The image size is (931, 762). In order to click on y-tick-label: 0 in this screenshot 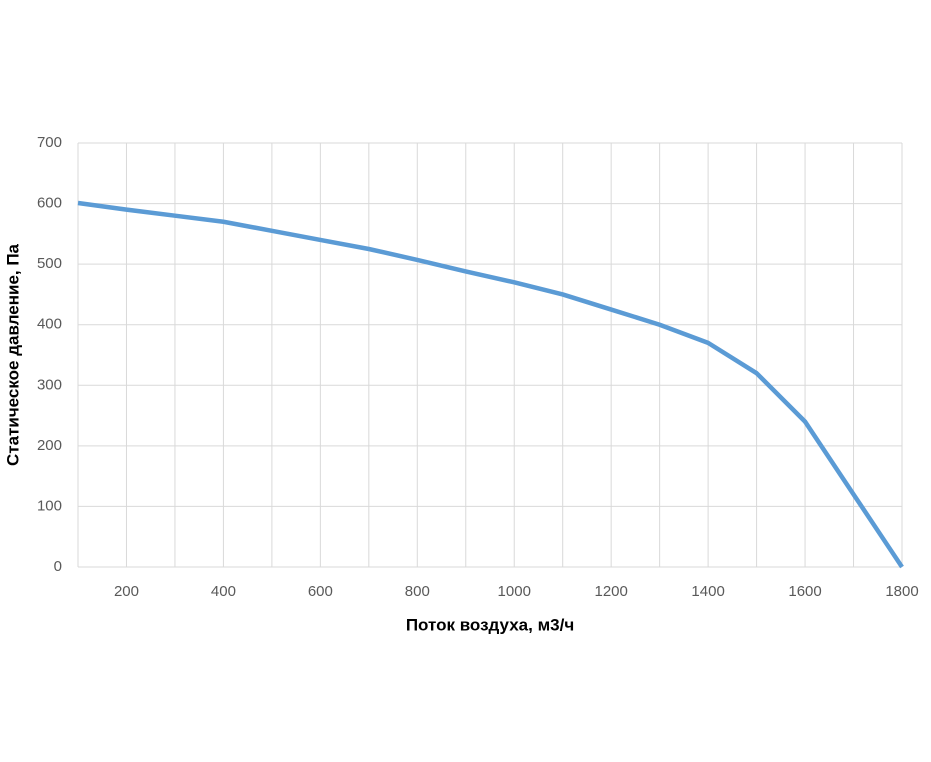, I will do `click(58, 566)`.